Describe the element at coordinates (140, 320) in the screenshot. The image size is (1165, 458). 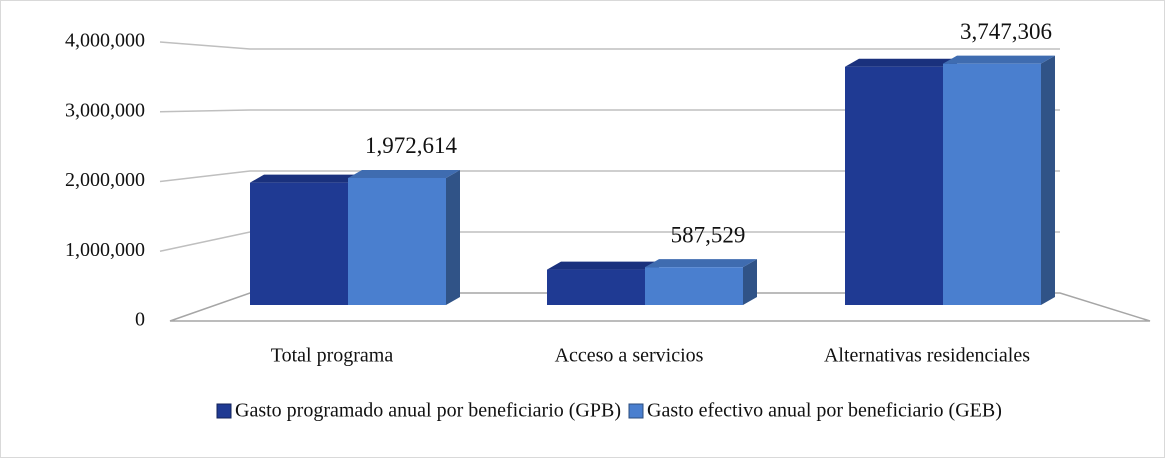
I see `y-tick-label: 0` at that location.